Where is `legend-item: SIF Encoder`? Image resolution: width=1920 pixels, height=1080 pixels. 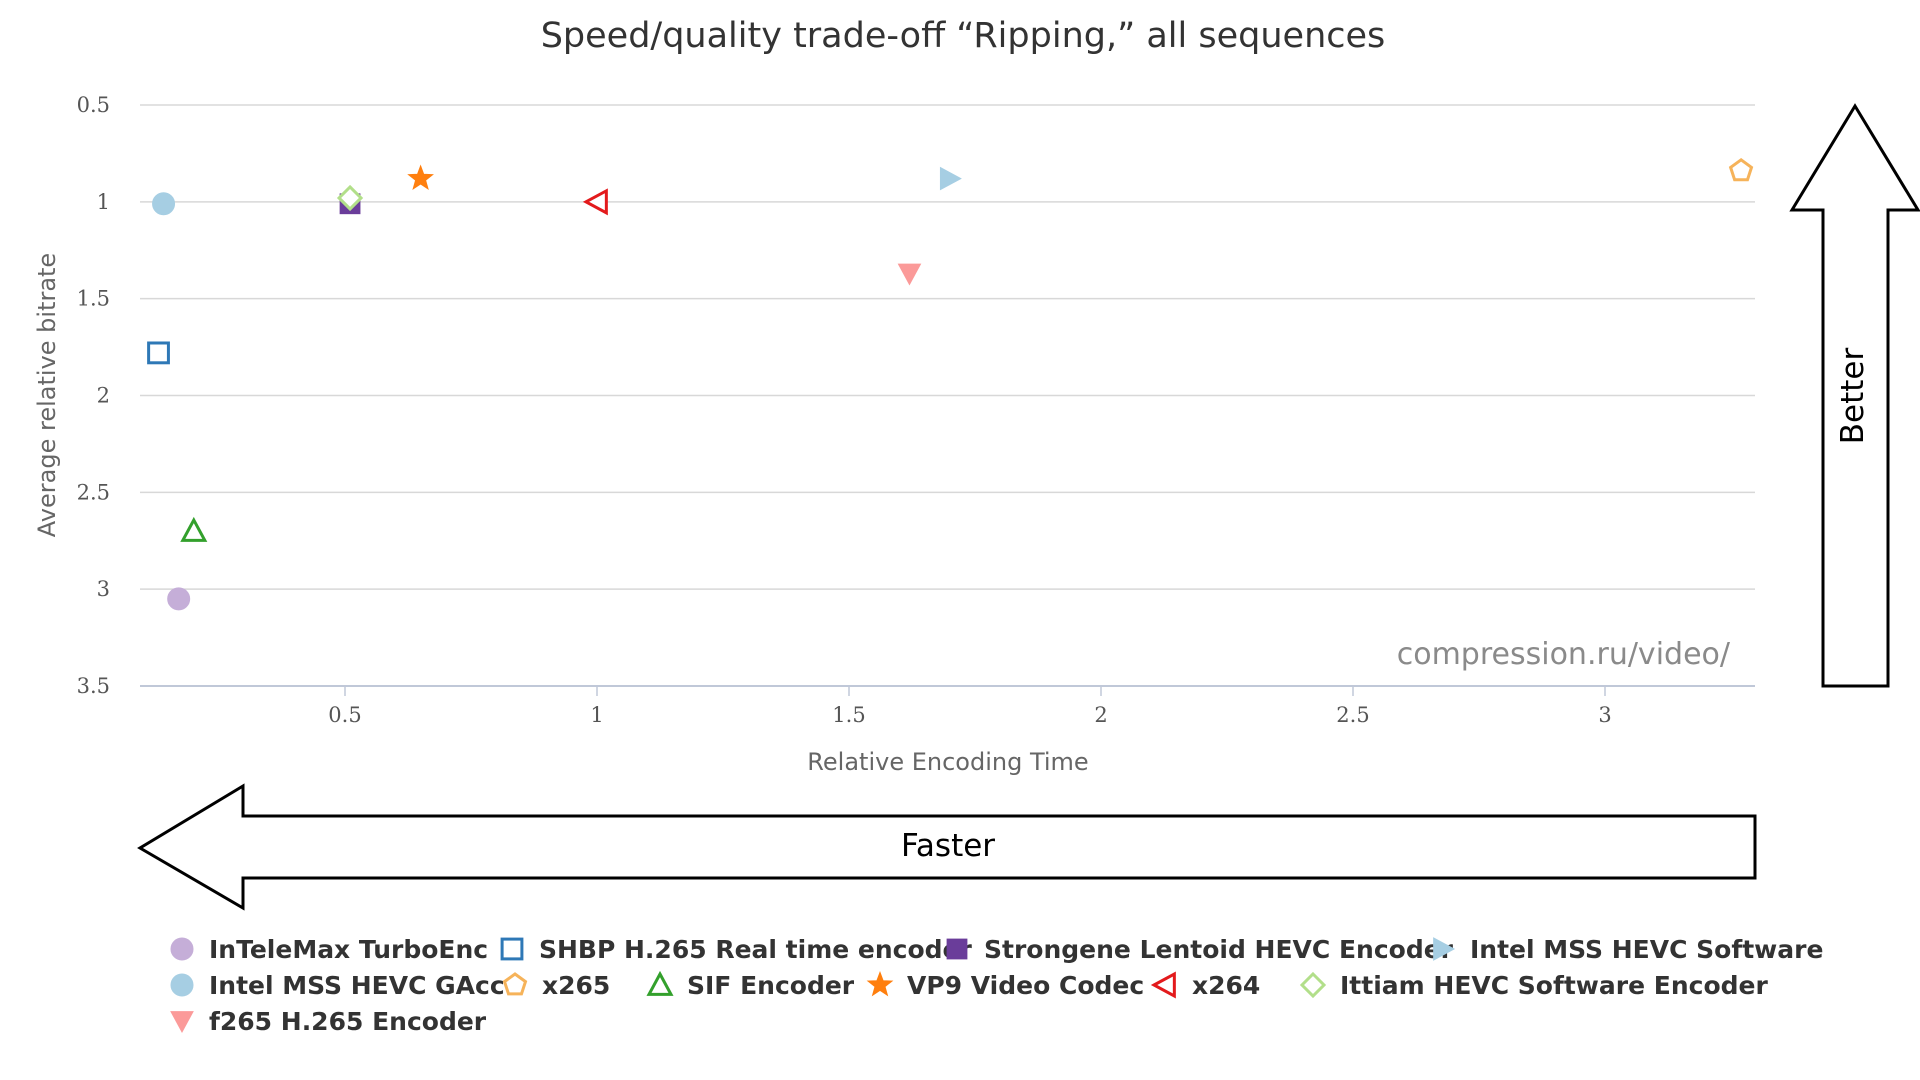
legend-item: SIF Encoder is located at coordinates (750, 985).